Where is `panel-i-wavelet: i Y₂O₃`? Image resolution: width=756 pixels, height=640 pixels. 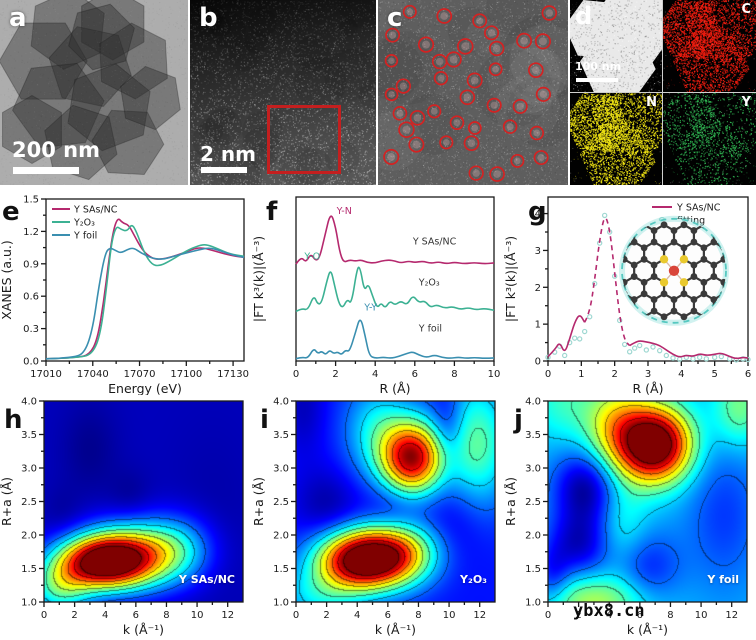
panel-i-wavelet: i Y₂O₃ is located at coordinates (378, 517).